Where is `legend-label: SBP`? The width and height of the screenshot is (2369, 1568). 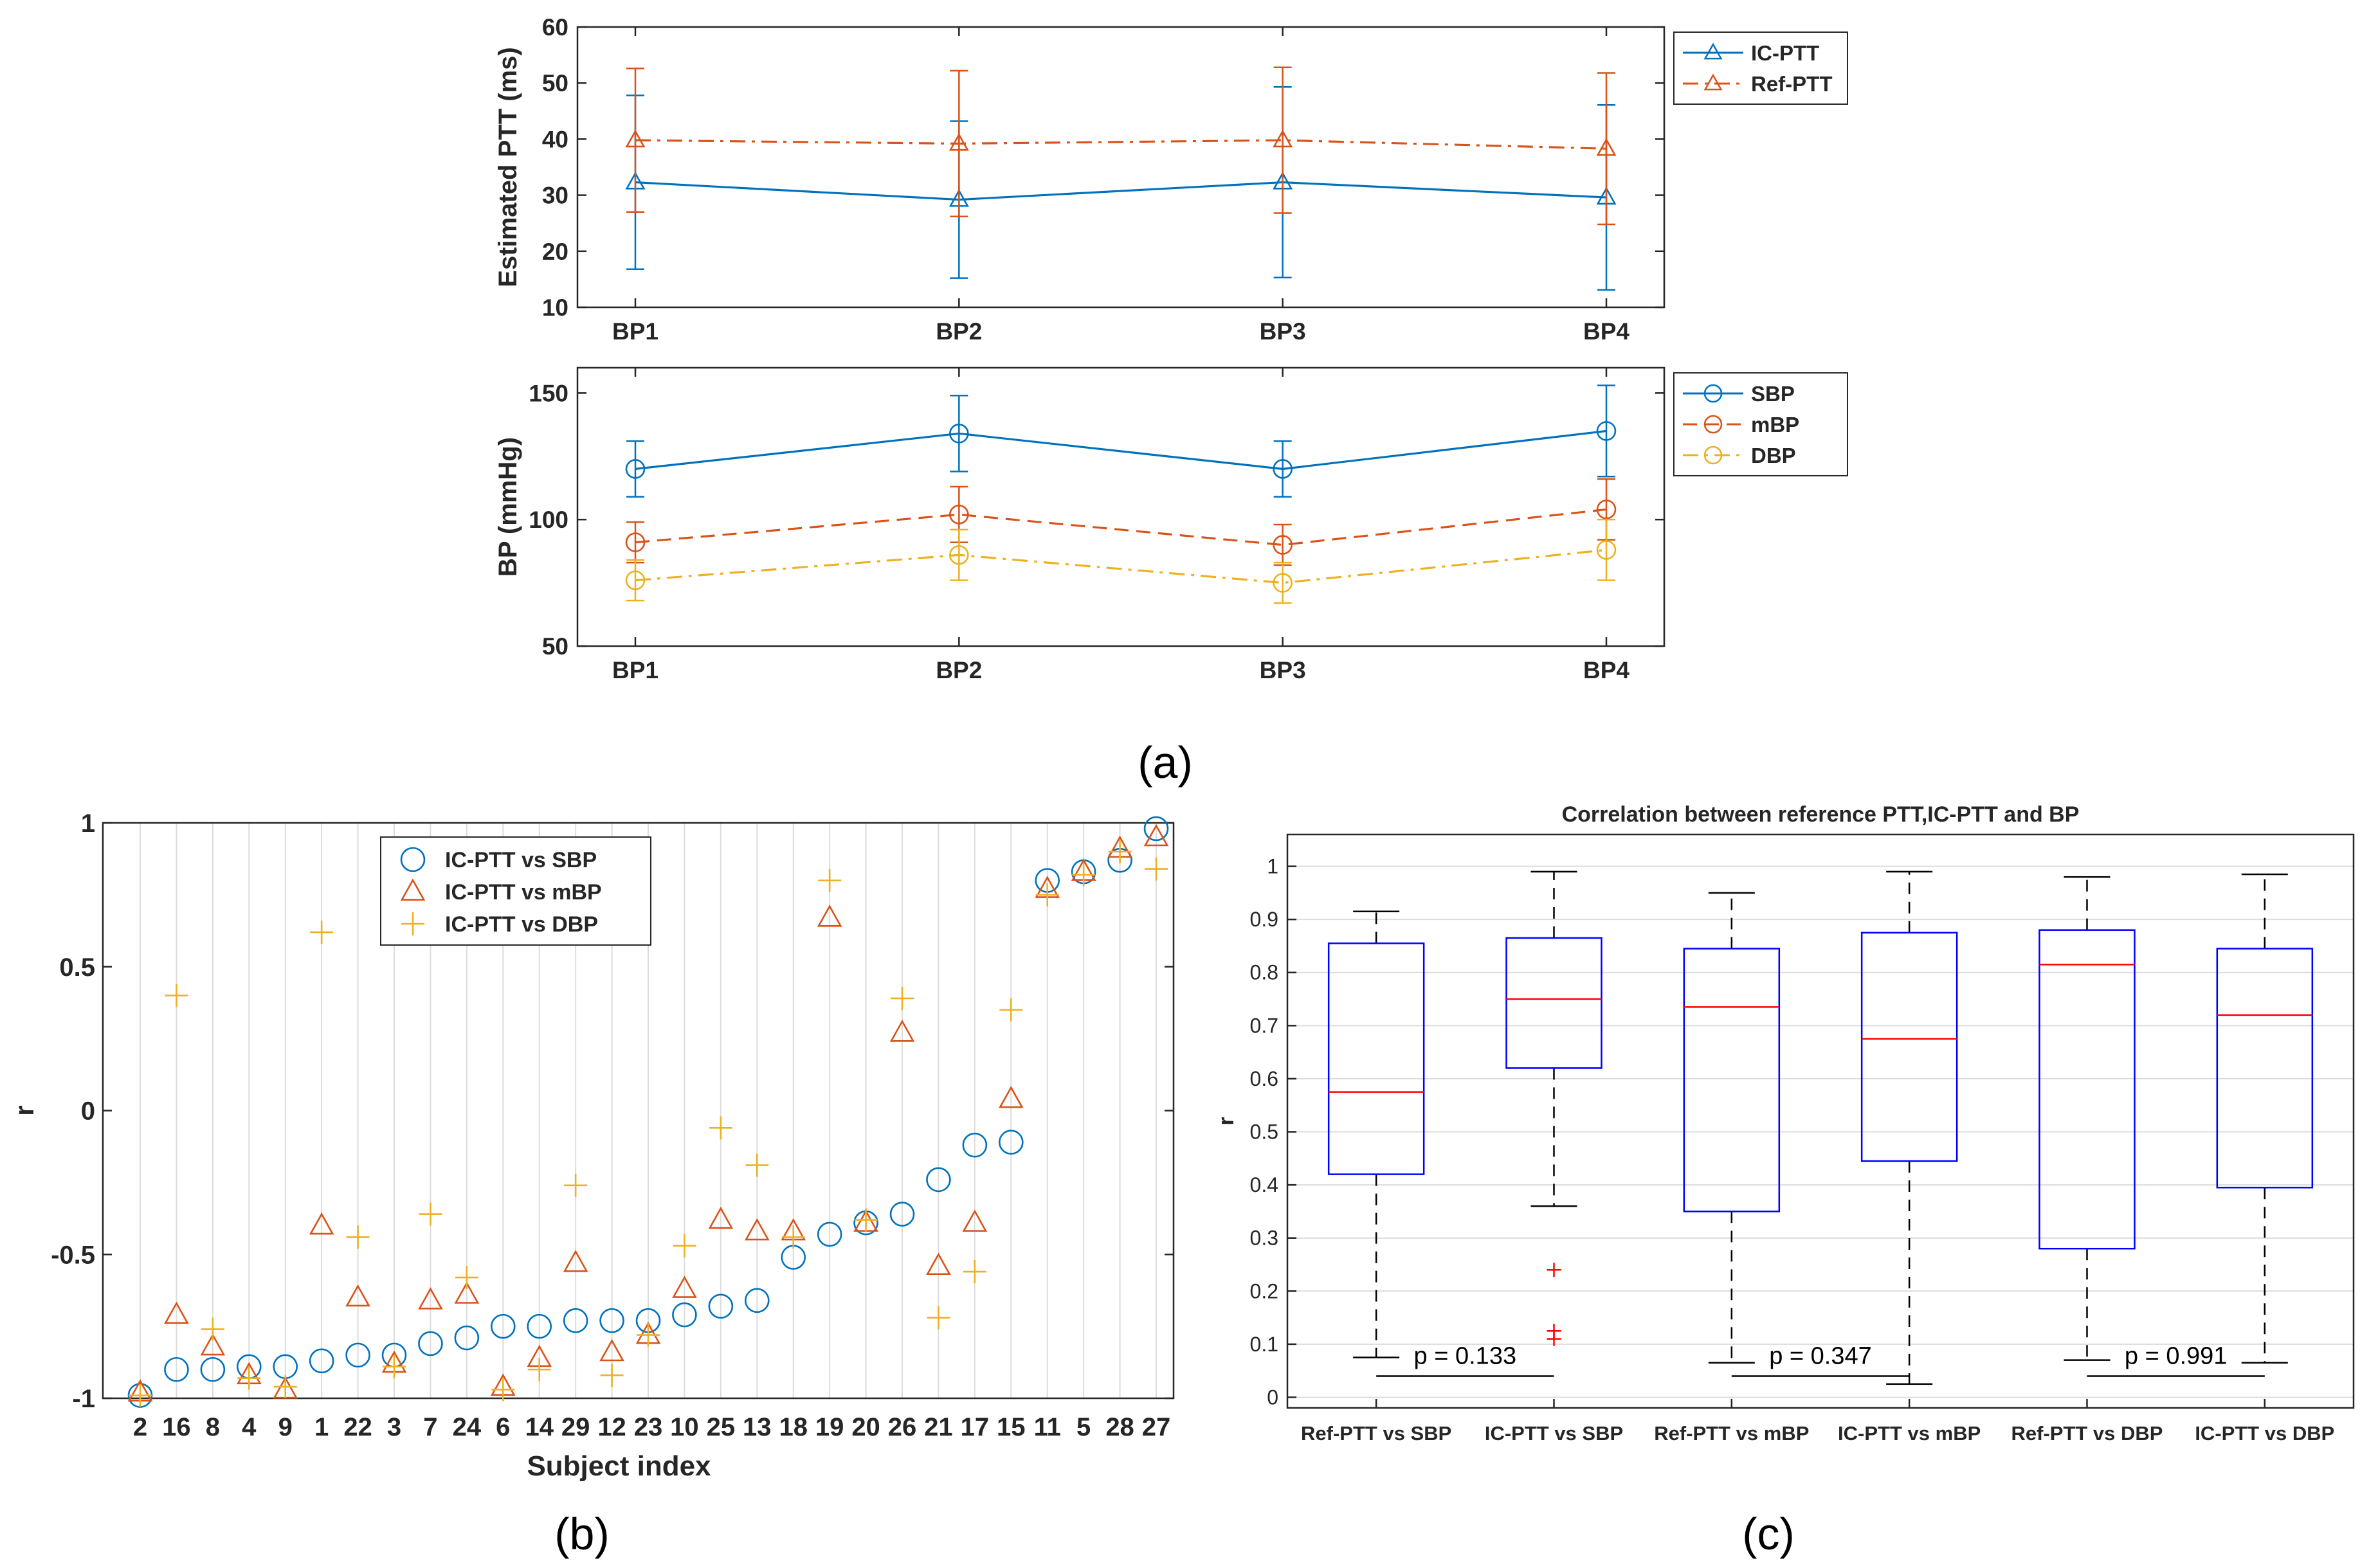 legend-label: SBP is located at coordinates (1773, 394).